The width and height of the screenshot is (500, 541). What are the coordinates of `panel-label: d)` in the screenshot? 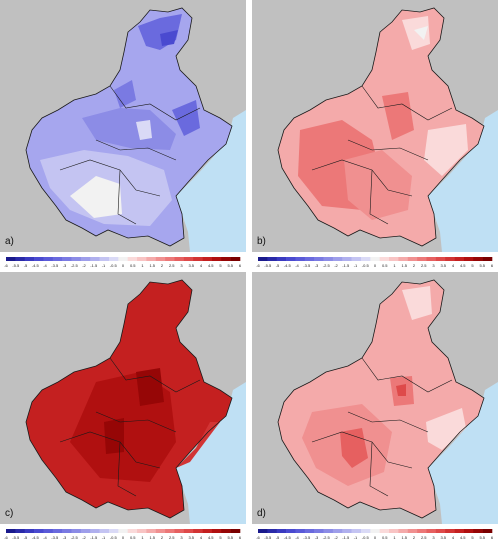 It's located at (261, 513).